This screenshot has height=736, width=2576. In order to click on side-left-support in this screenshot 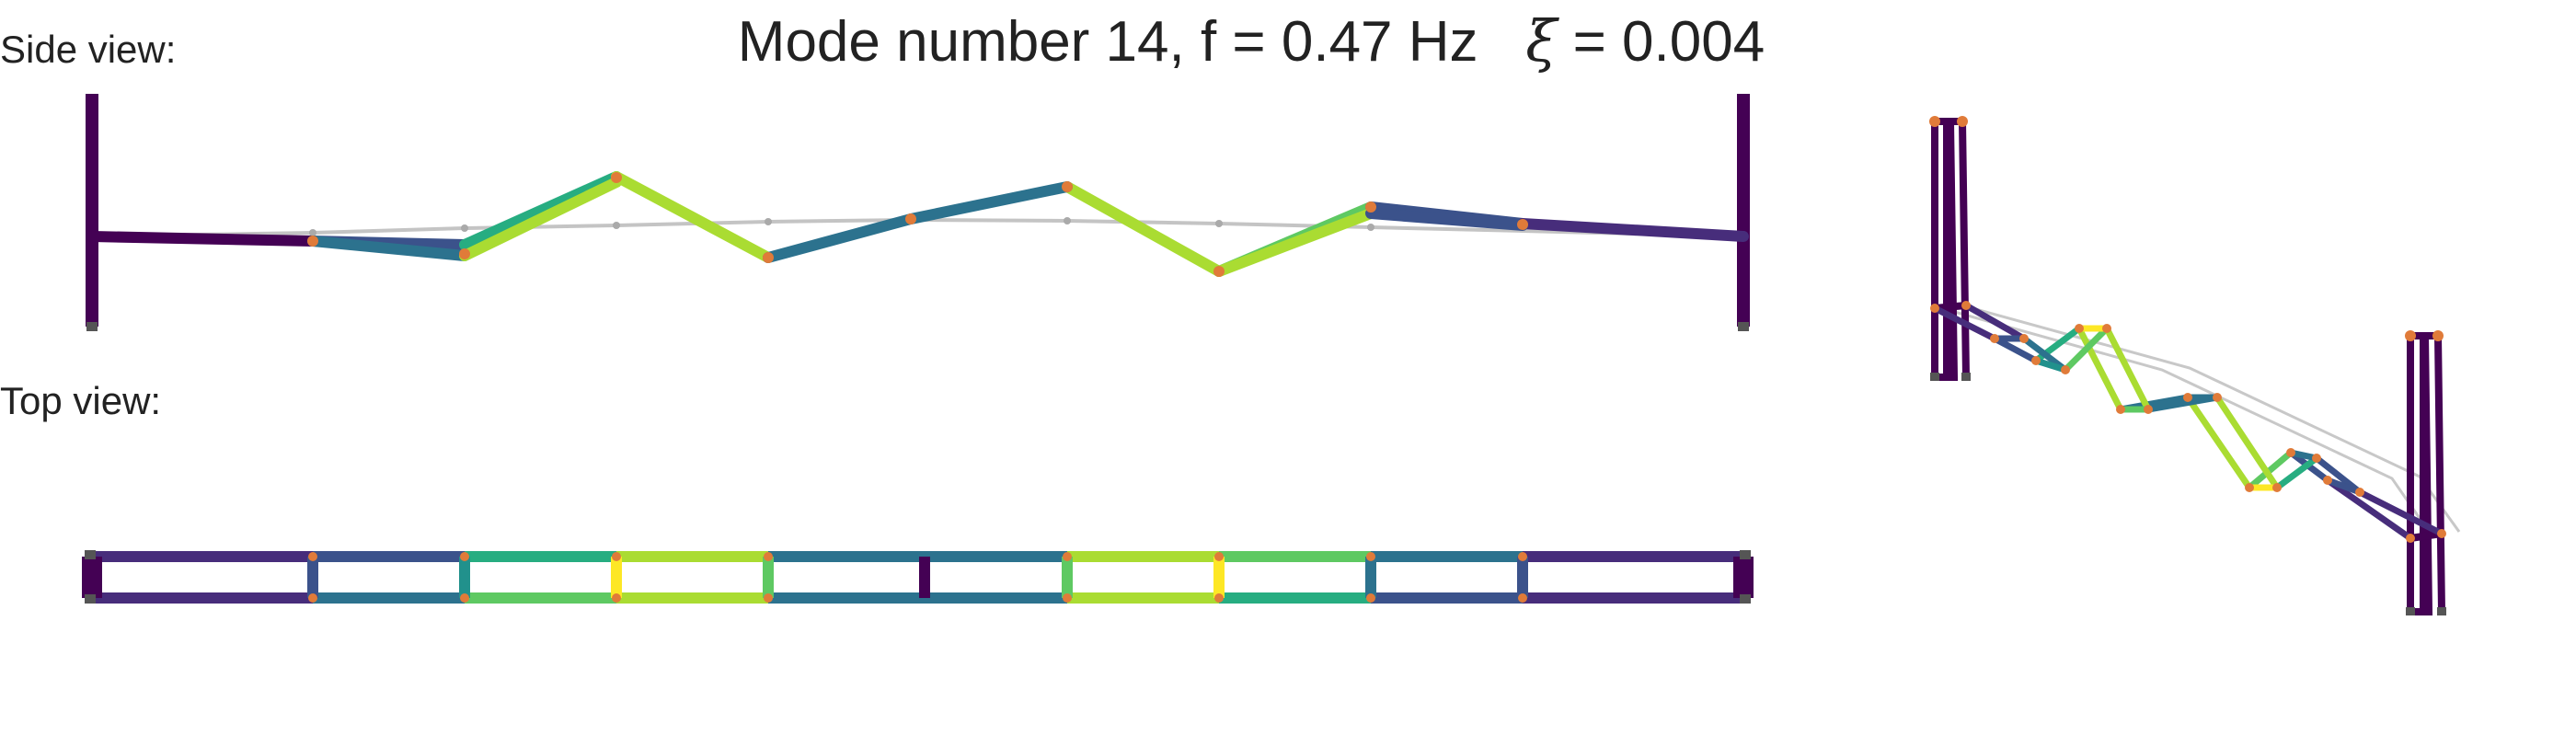, I will do `click(92, 326)`.